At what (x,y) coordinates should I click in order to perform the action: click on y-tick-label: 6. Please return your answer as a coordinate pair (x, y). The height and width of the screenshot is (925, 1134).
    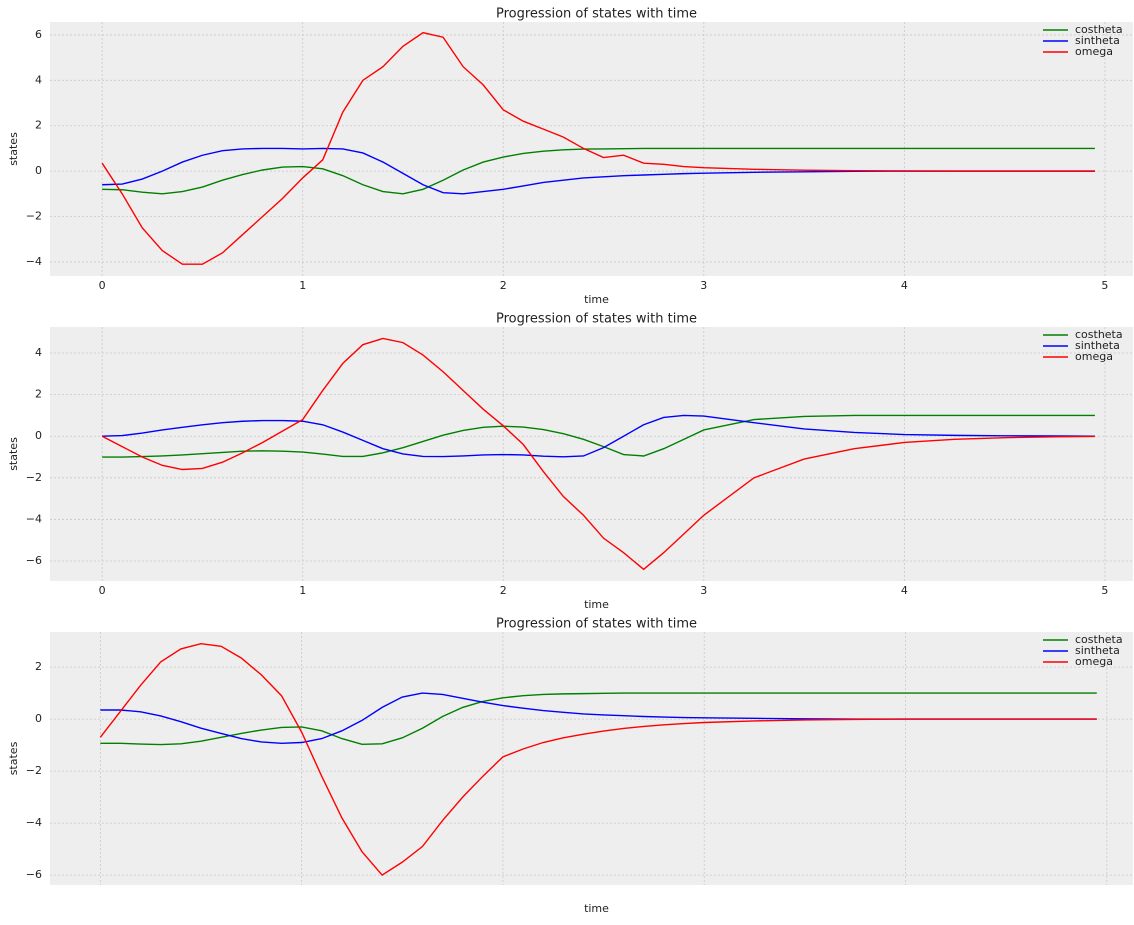
    Looking at the image, I should click on (38, 34).